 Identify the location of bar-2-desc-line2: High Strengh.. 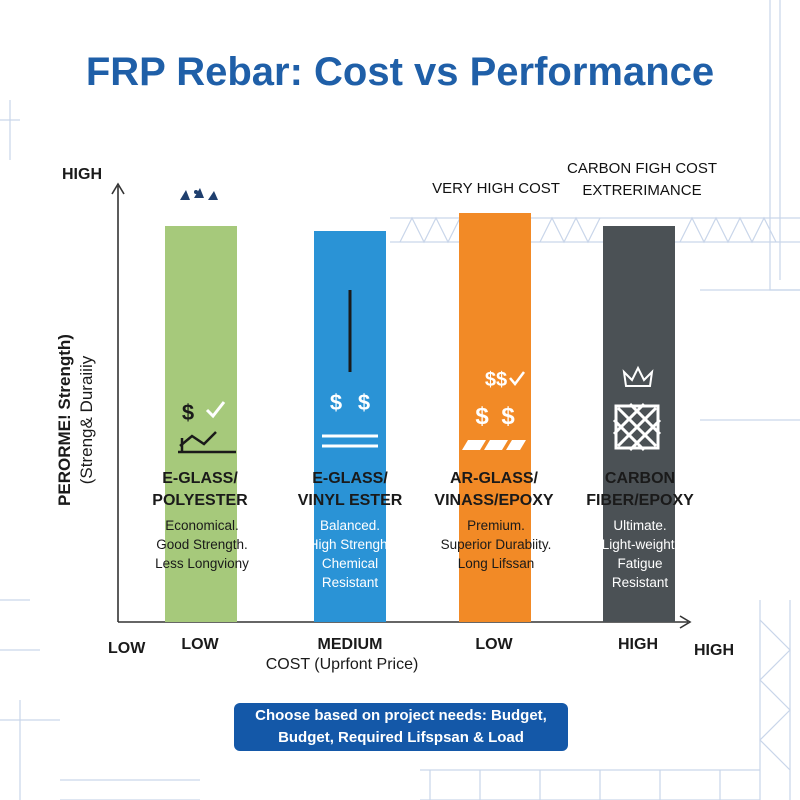
(350, 544).